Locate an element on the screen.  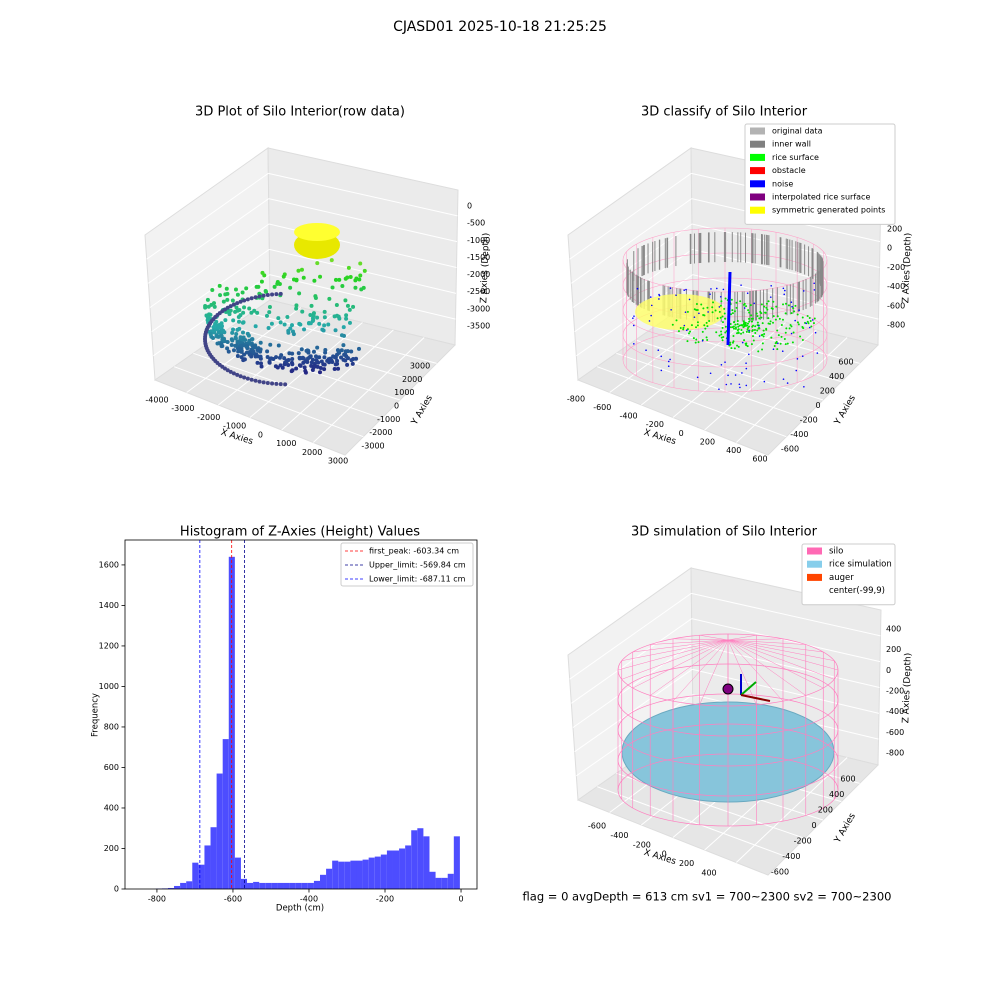
y-tick-label: 600 is located at coordinates (111, 767).